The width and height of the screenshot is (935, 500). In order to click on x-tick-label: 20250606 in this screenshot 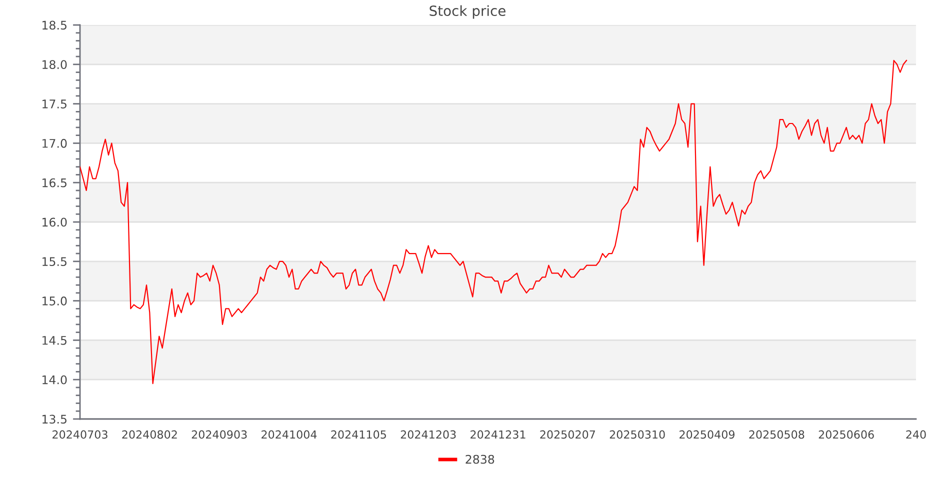, I will do `click(846, 434)`.